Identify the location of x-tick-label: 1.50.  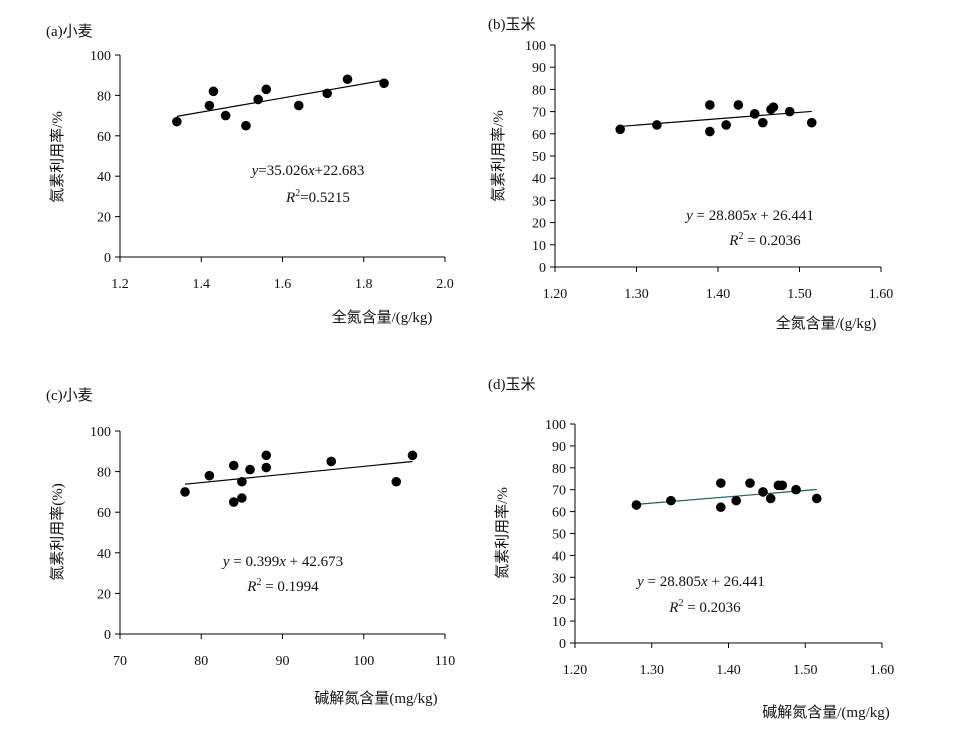
(805, 670).